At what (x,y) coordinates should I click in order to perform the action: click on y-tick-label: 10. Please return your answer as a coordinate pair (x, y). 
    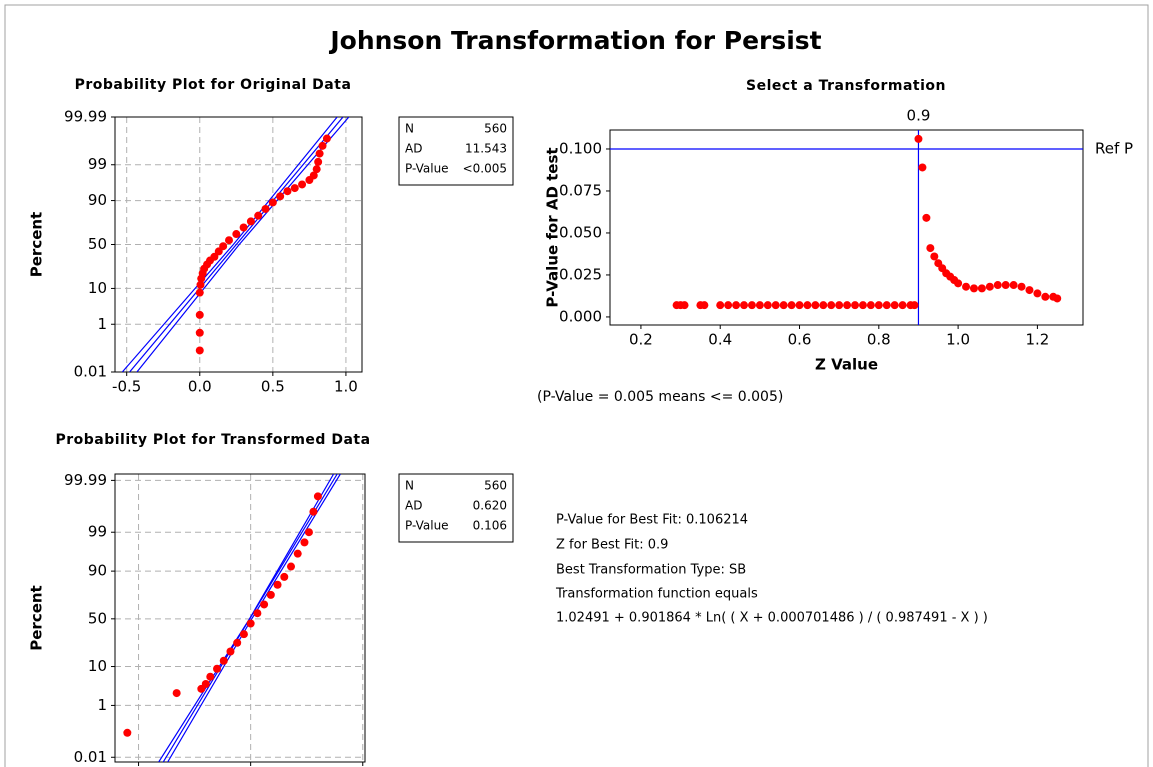
    Looking at the image, I should click on (97, 666).